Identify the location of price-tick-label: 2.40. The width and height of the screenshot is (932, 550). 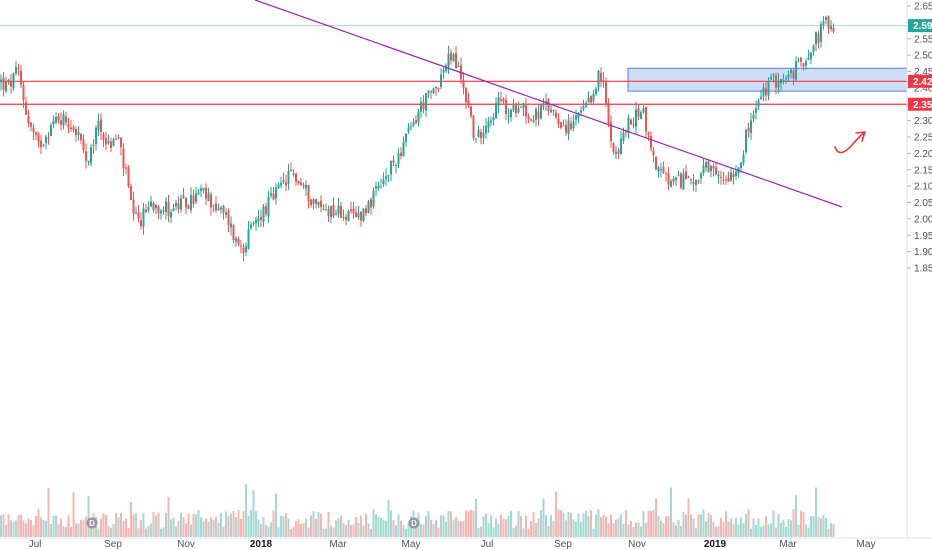
(923, 88).